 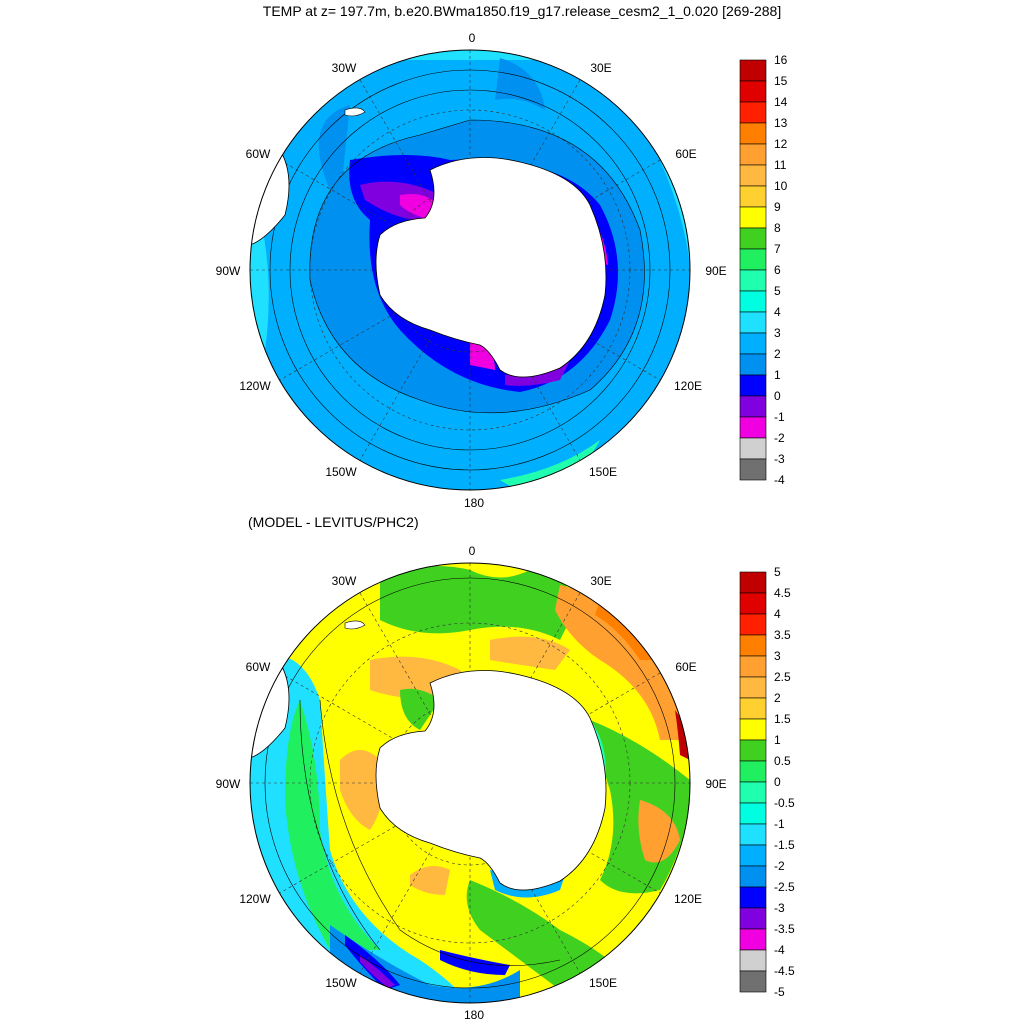 I want to click on bottom-colorbar-label-4: 3, so click(x=777, y=656).